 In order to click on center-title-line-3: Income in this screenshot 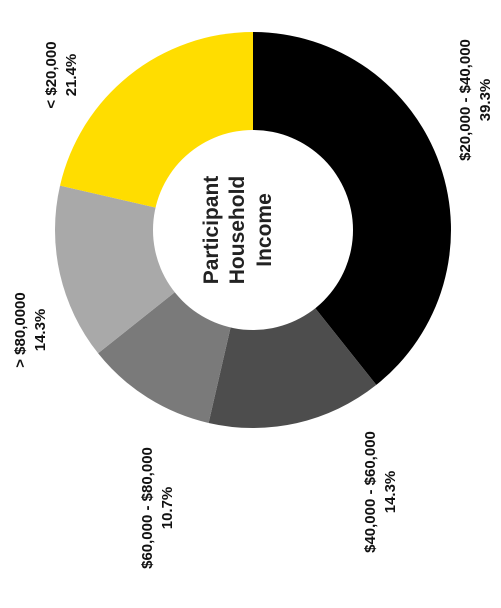, I will do `click(264, 230)`.